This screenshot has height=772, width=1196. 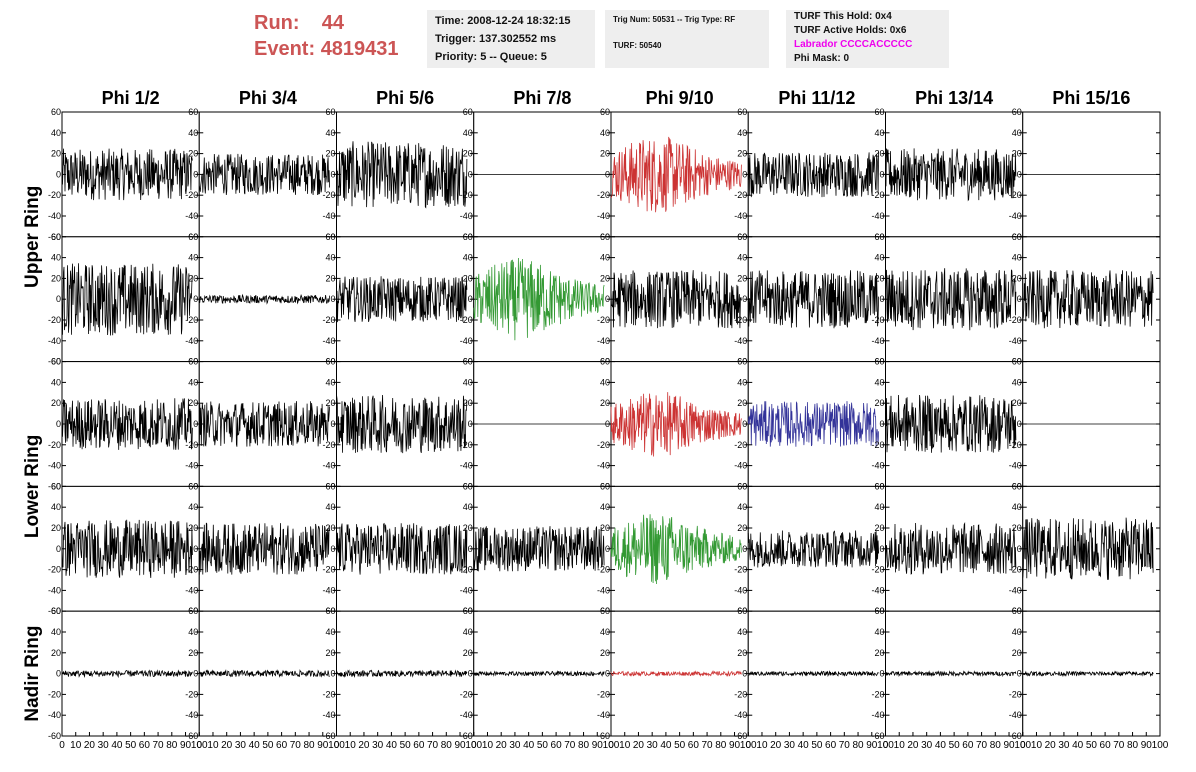 What do you see at coordinates (326, 36) in the screenshot?
I see `run-event-header: Run: 44 Event: 4819431` at bounding box center [326, 36].